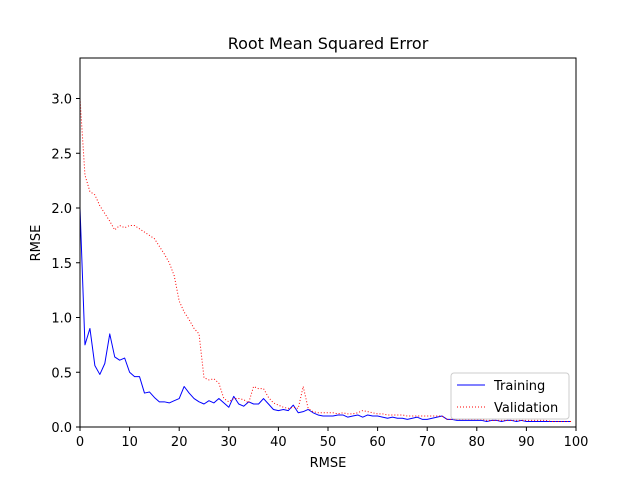  I want to click on x-tick-label: 60, so click(377, 442).